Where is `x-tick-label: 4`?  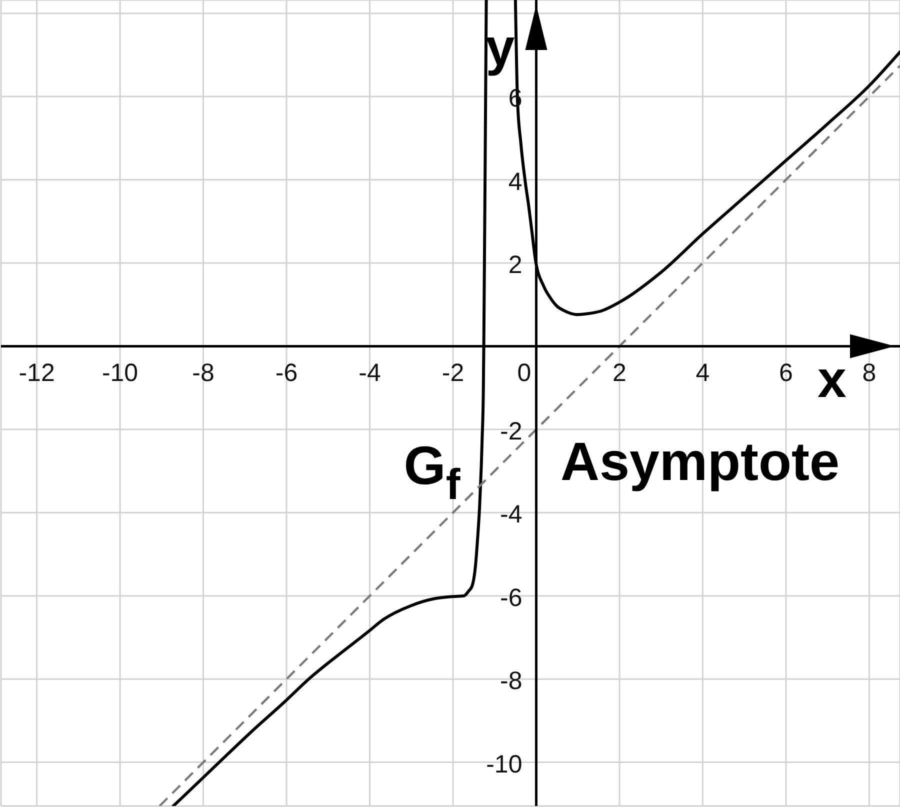
x-tick-label: 4 is located at coordinates (703, 373).